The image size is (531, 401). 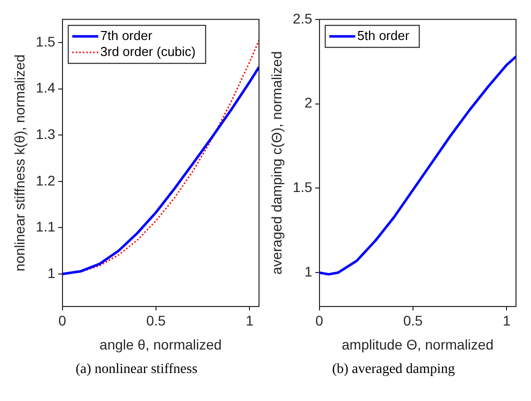 I want to click on y-axis-title: nonlinear stiffness k(θ), normalized, so click(x=19, y=163).